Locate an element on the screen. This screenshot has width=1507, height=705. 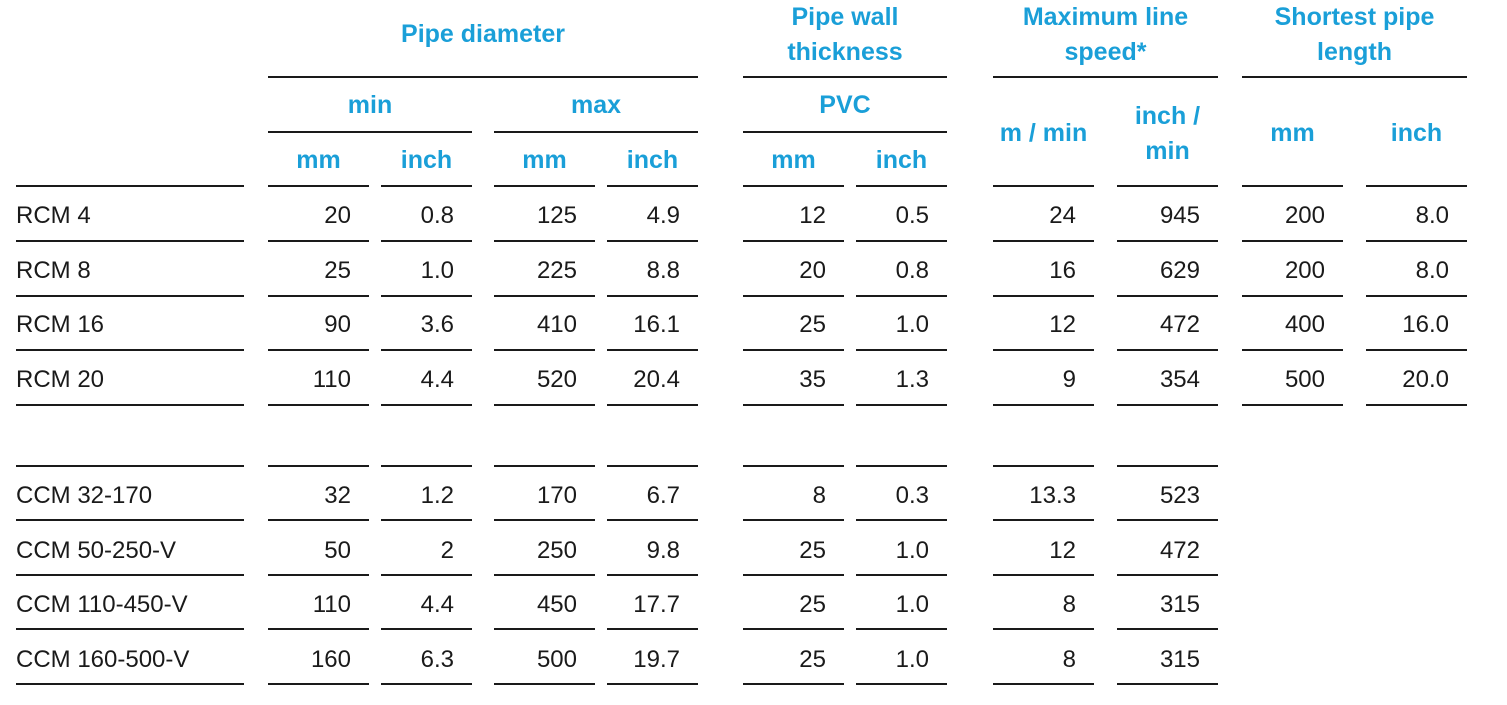
header-shortest-pipe-length-line2: length is located at coordinates (1354, 52).